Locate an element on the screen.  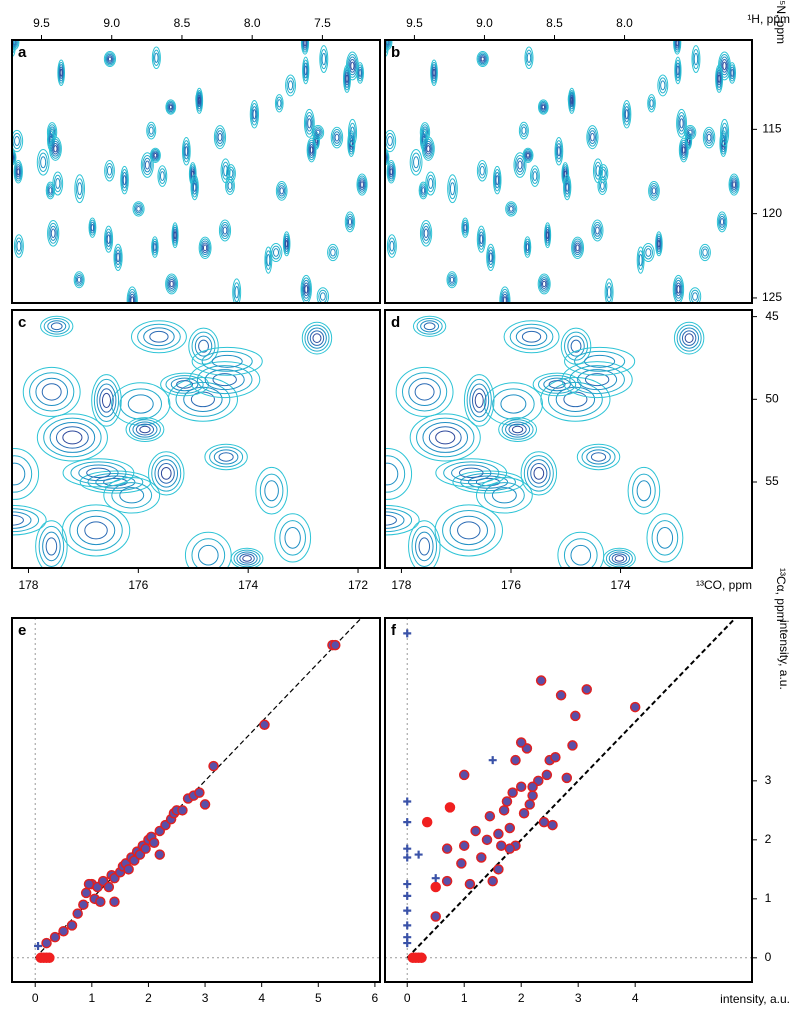
frame is located at coordinates (196, 439).